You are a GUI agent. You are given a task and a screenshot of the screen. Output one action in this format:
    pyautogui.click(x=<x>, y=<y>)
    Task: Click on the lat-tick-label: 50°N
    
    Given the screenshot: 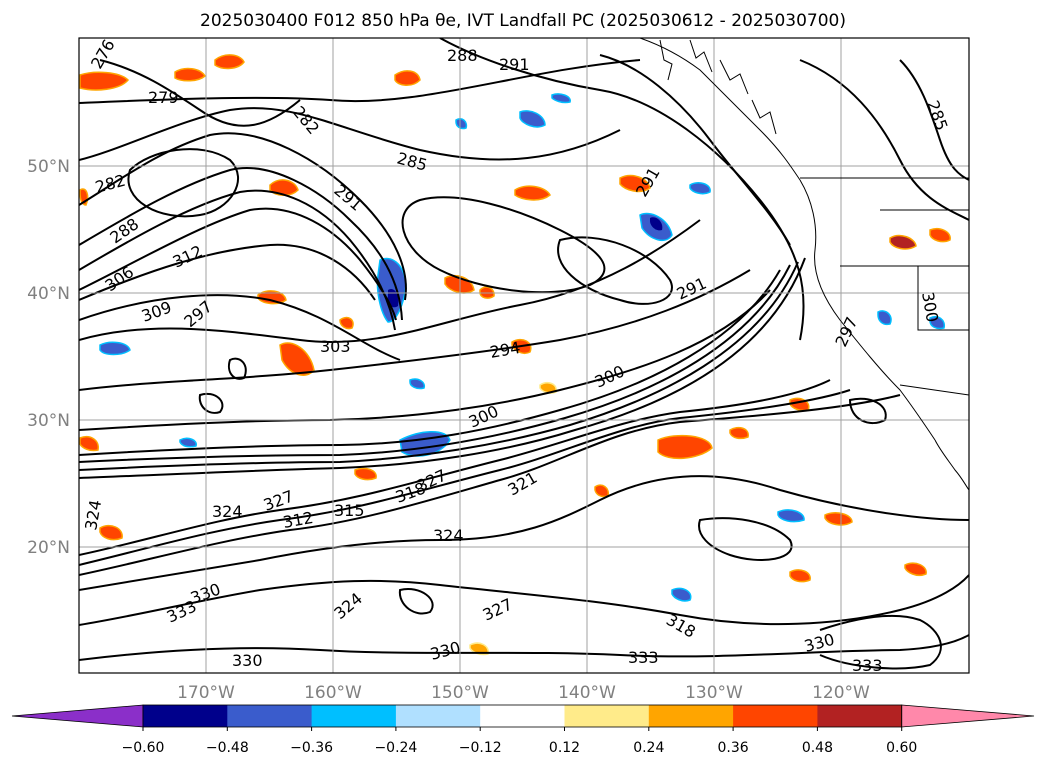 What is the action you would take?
    pyautogui.click(x=48, y=167)
    